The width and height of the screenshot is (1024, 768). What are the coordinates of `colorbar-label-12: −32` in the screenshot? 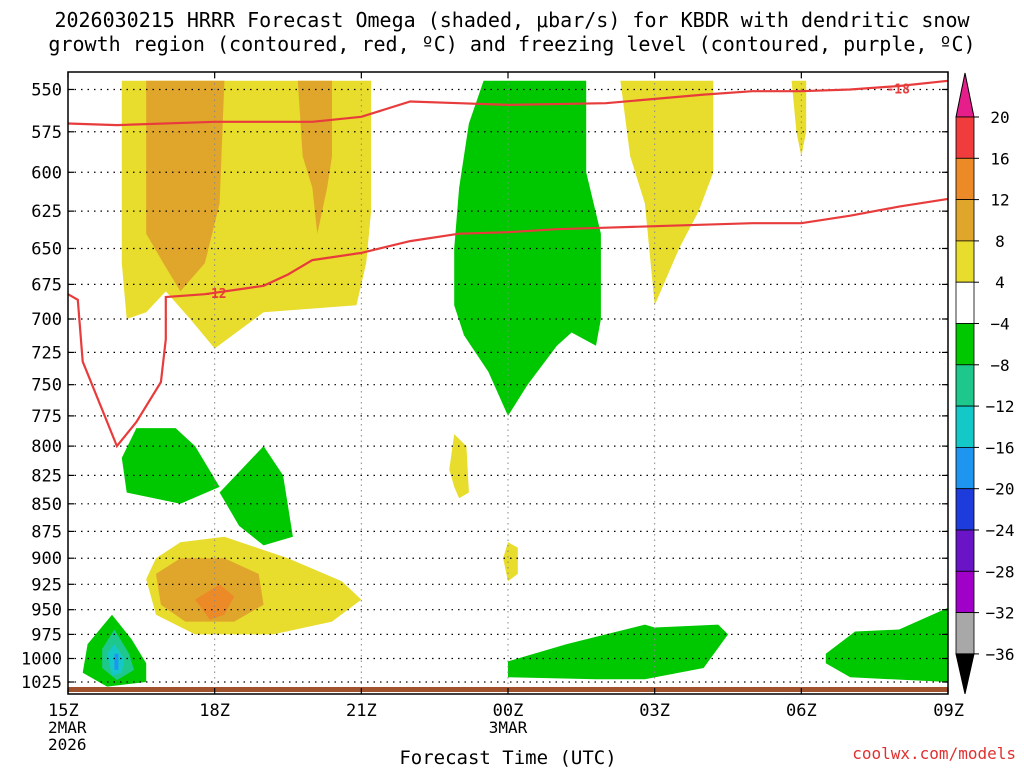 It's located at (1000, 613).